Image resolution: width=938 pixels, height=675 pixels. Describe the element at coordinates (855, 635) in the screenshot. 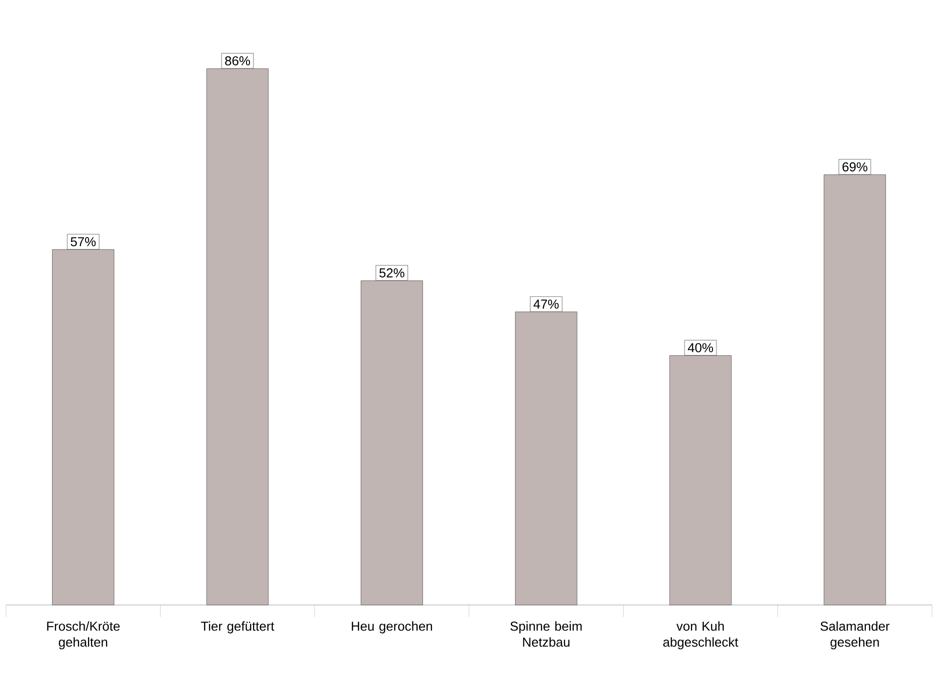

I see `x-tick-label: Salamander gesehen` at that location.